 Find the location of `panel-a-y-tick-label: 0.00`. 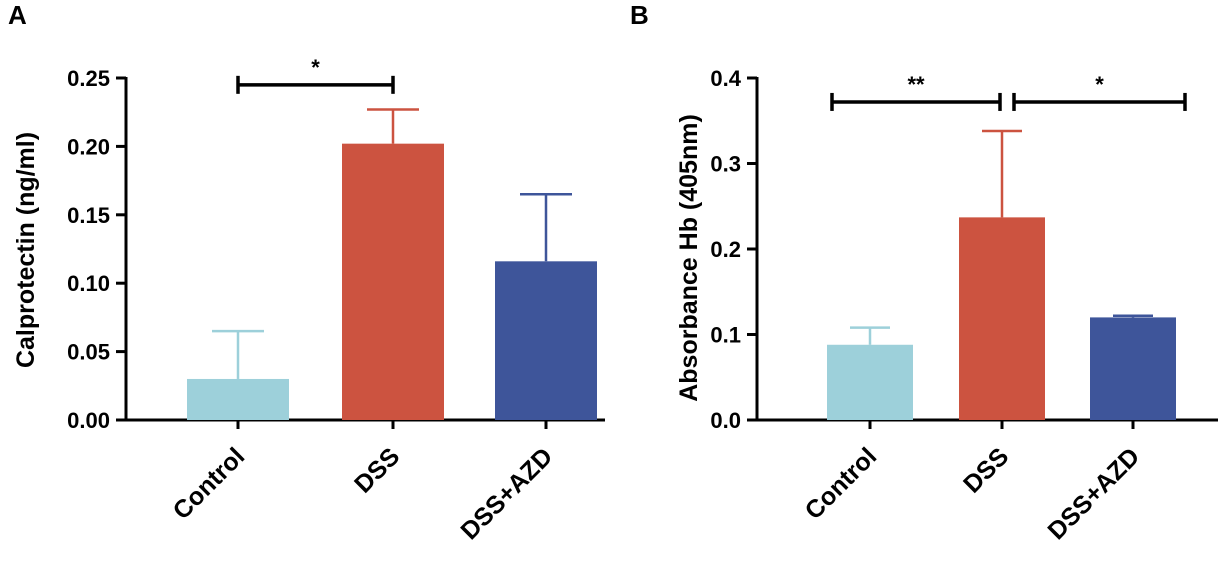

panel-a-y-tick-label: 0.00 is located at coordinates (88, 420).